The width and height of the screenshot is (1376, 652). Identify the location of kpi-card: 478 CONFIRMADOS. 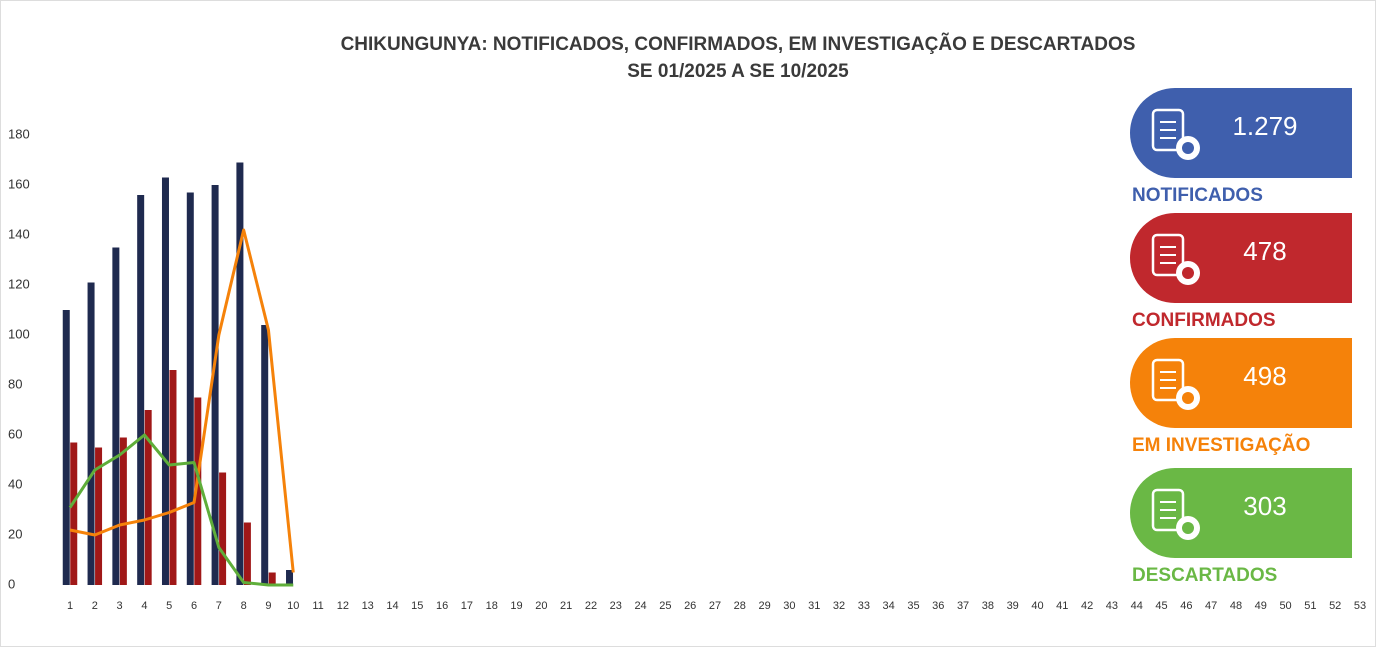
(1241, 272).